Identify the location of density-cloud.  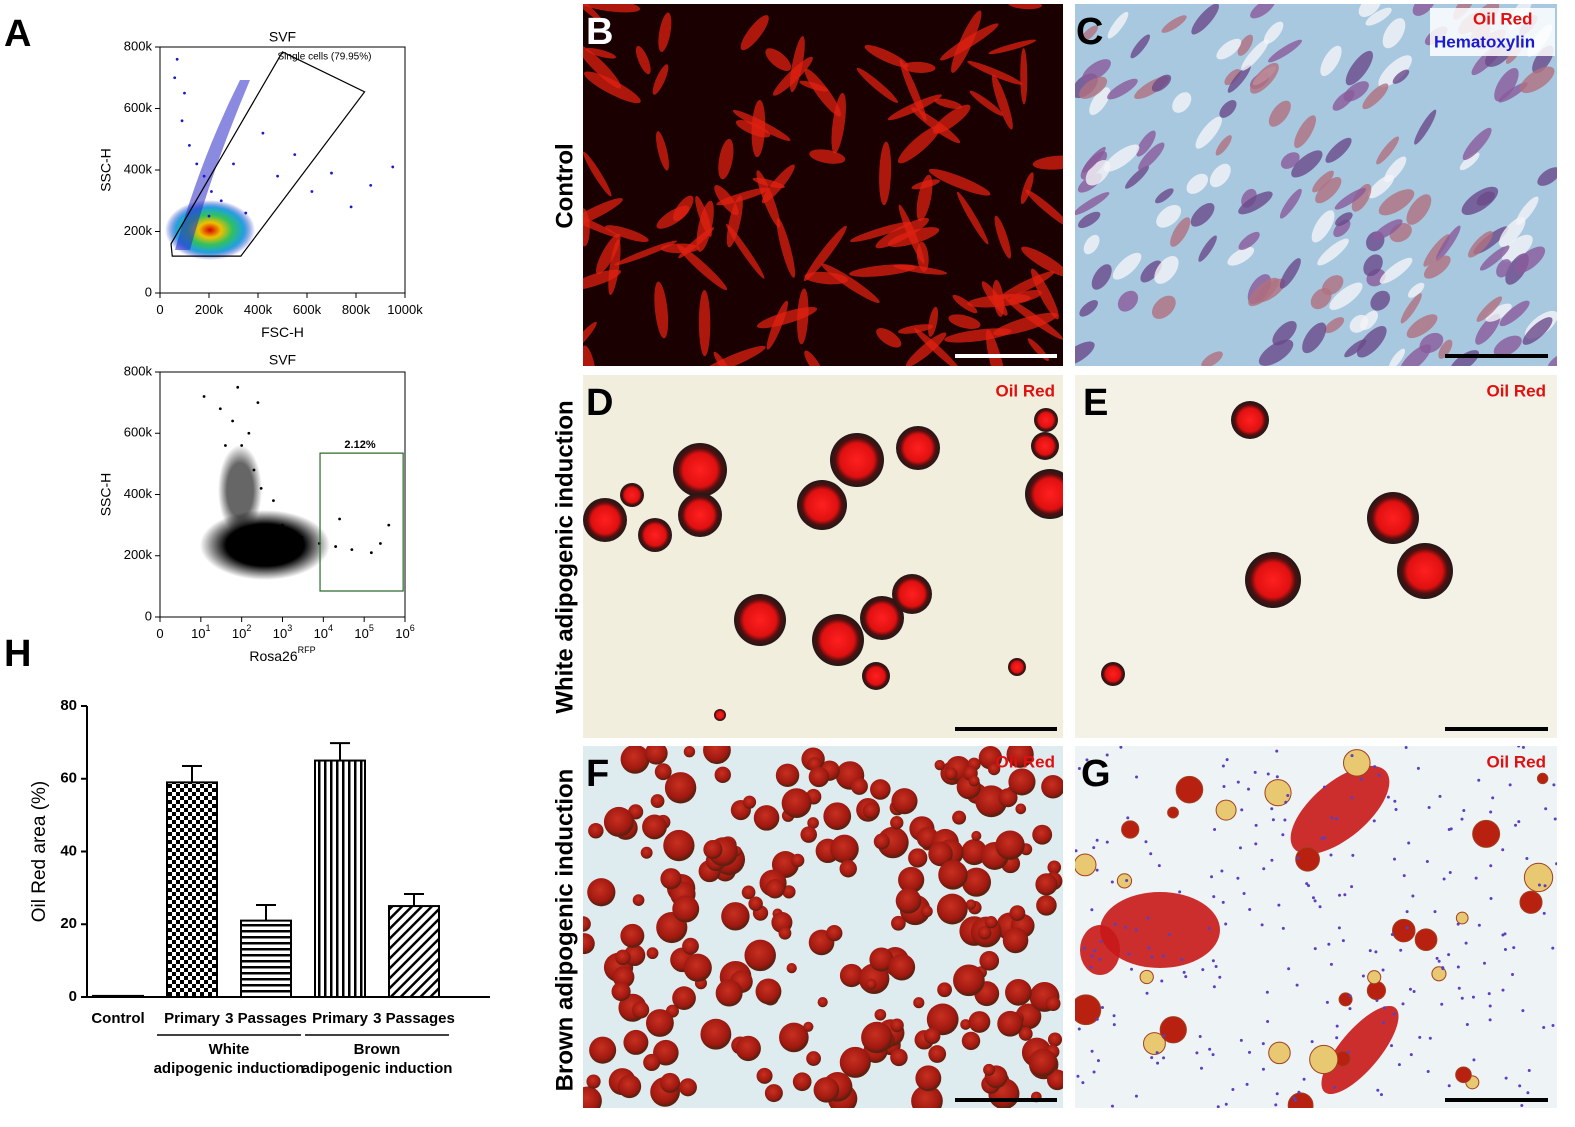
(240, 490).